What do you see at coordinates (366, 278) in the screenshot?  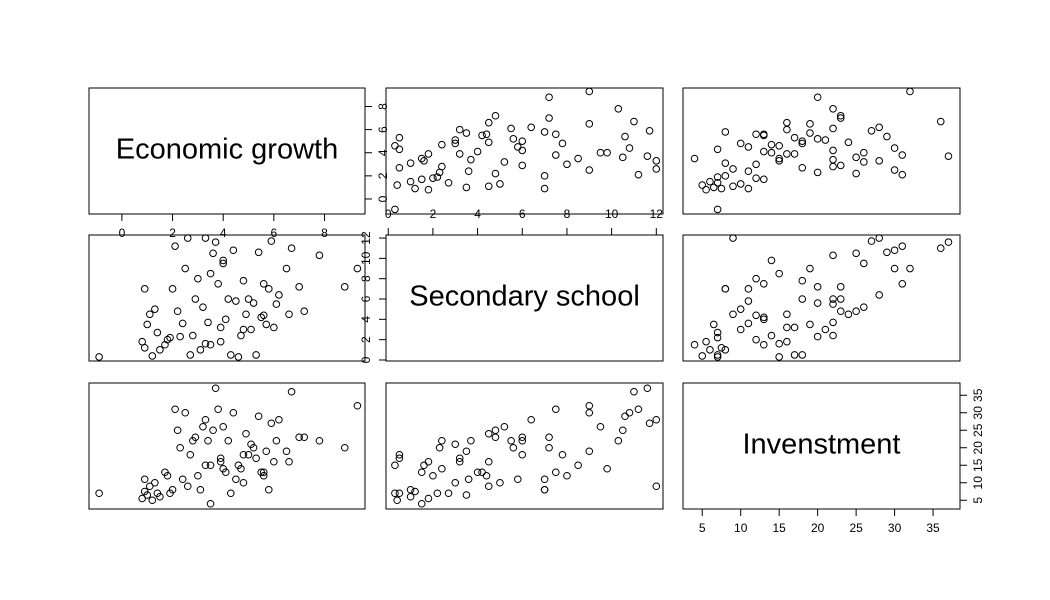 I see `tick-label: 8` at bounding box center [366, 278].